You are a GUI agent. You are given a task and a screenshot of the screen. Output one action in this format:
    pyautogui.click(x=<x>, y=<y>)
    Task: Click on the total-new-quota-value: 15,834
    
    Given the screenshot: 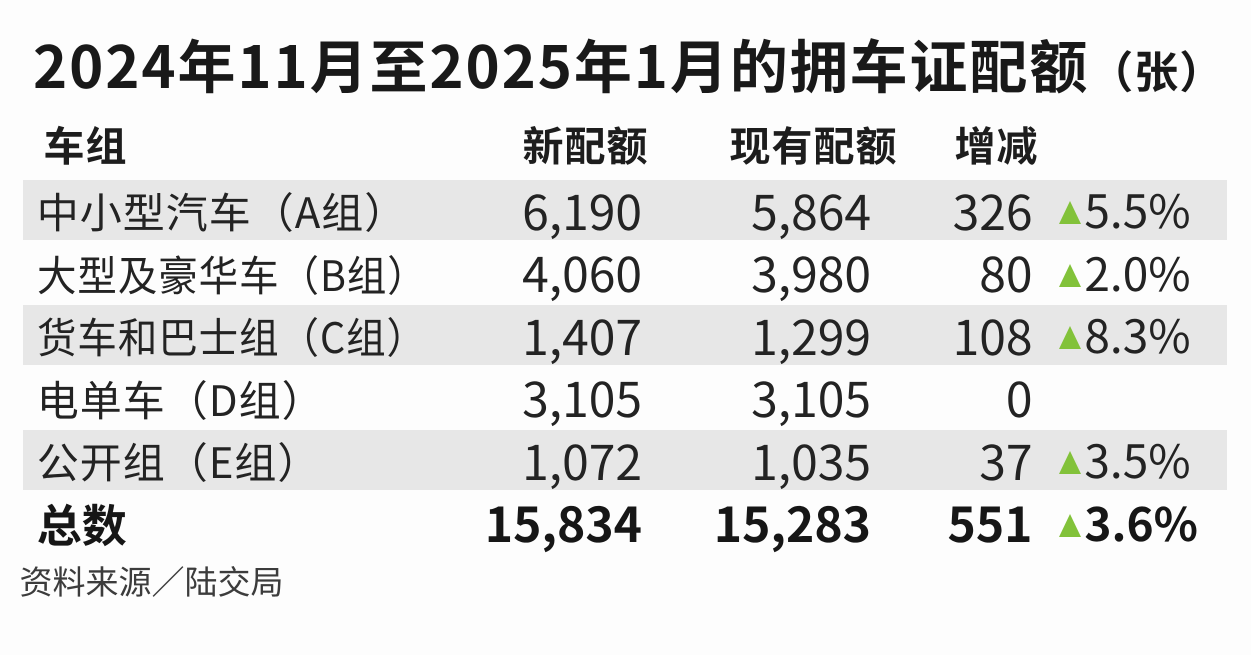 What is the action you would take?
    pyautogui.click(x=563, y=521)
    